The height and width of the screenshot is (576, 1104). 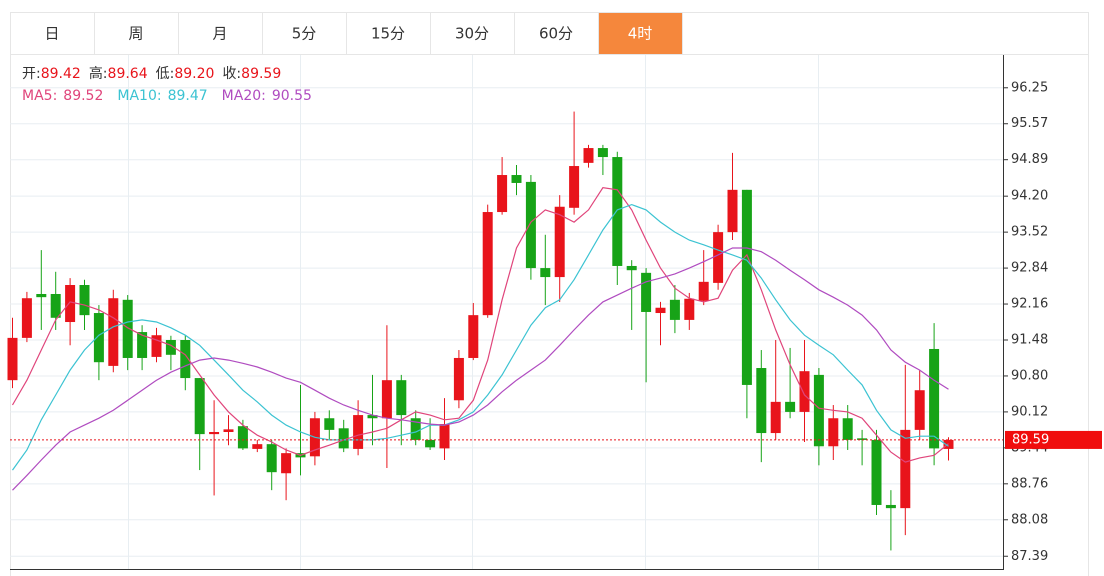 I want to click on summary-value: 89.42, so click(x=61, y=74).